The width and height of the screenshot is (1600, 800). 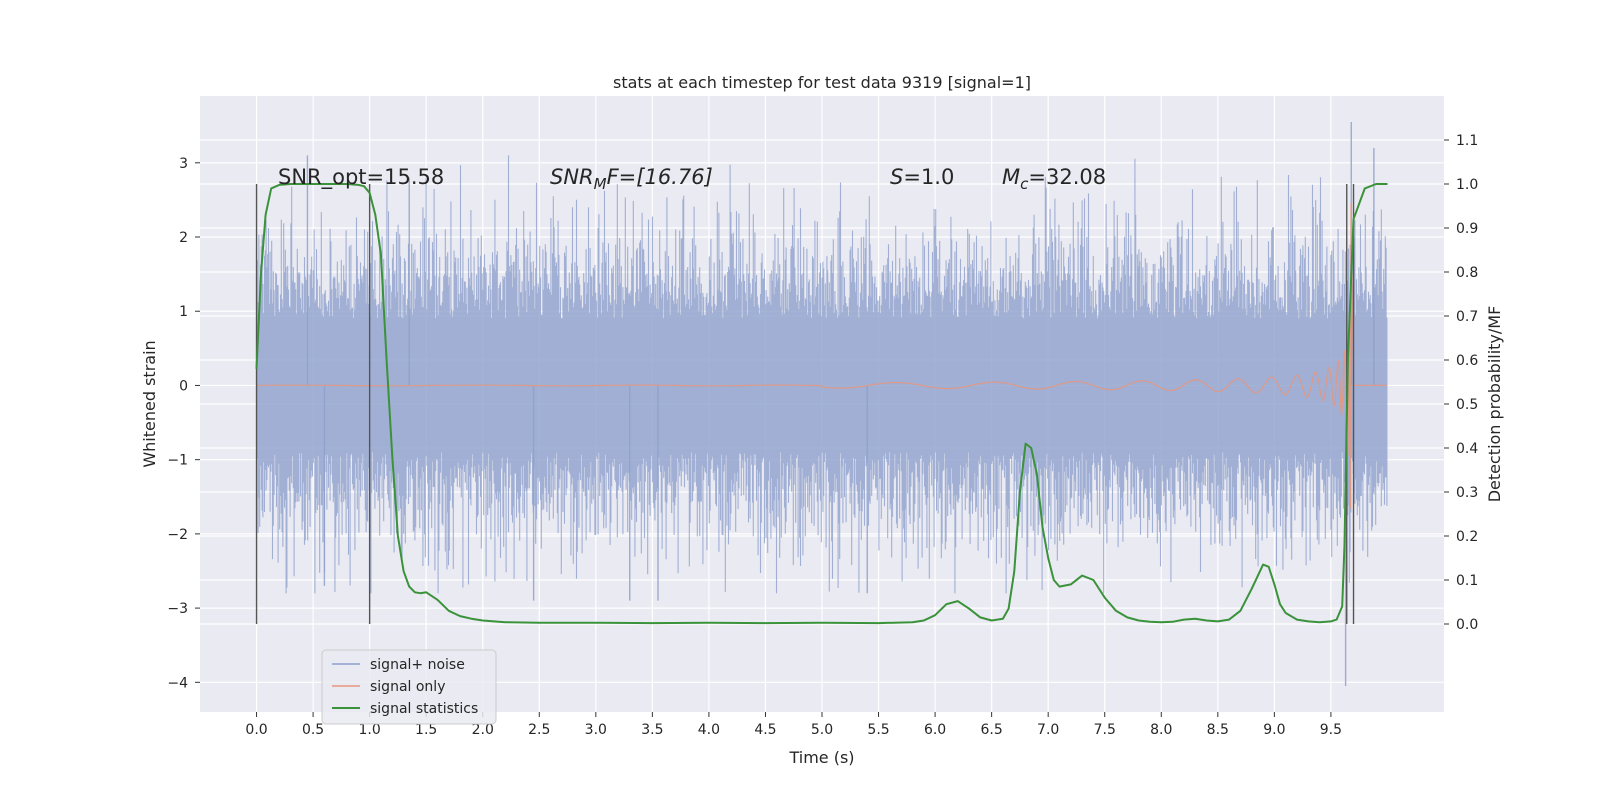 I want to click on x-tick-label: 5.0, so click(x=822, y=730).